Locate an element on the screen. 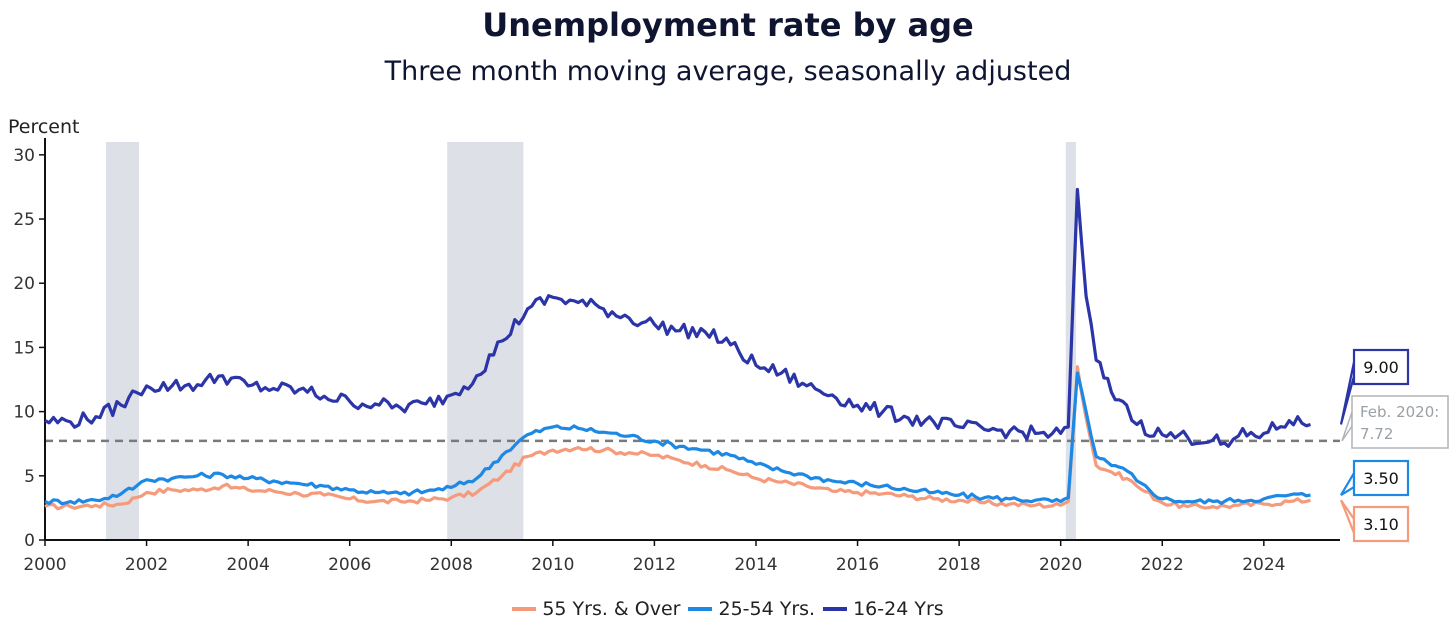  x-tick-label: 2000 is located at coordinates (44, 565).